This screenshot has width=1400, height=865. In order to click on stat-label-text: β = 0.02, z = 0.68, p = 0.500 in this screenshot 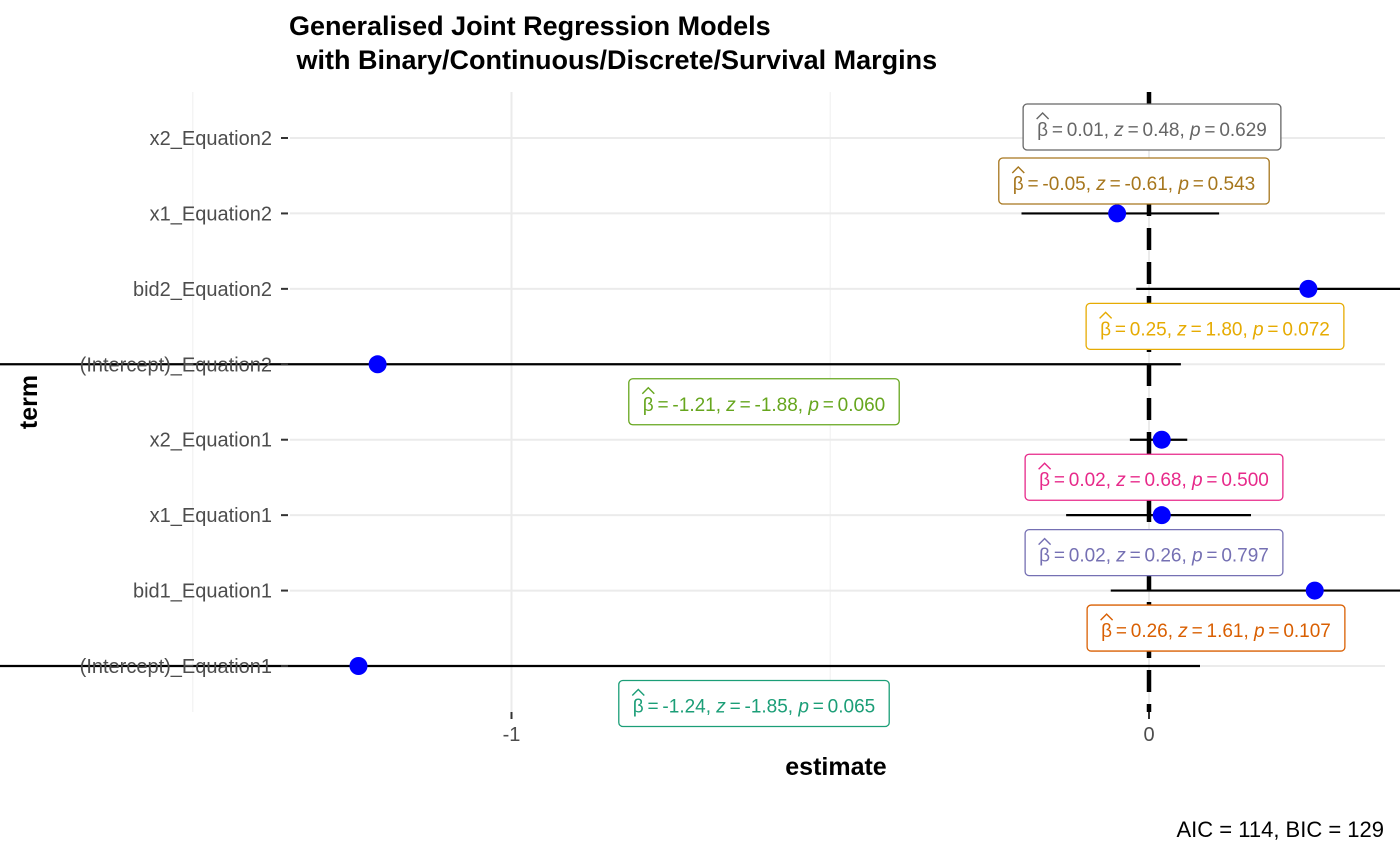, I will do `click(1154, 480)`.